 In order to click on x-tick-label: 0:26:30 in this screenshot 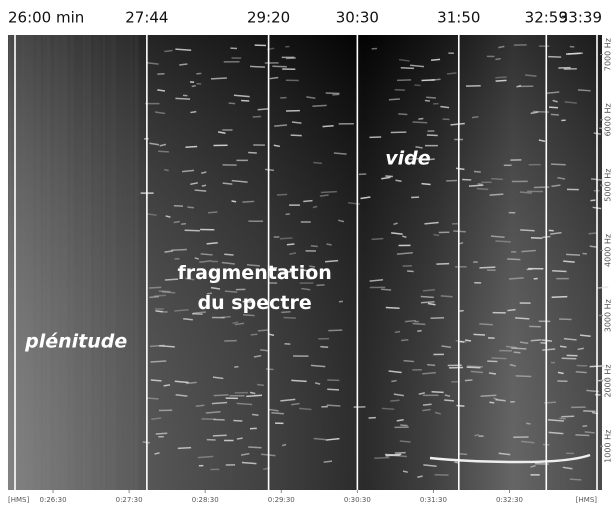, I will do `click(53, 500)`.